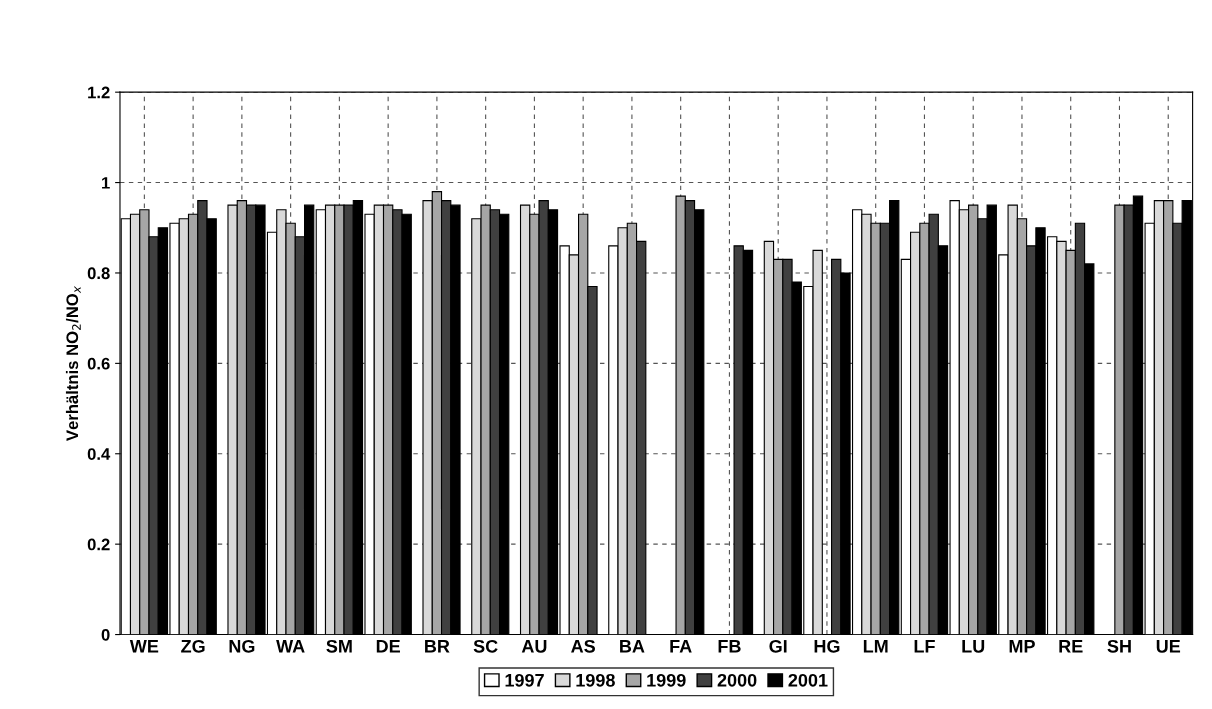 Image resolution: width=1212 pixels, height=709 pixels. Describe the element at coordinates (1071, 646) in the screenshot. I see `x-tick-label: RE` at that location.